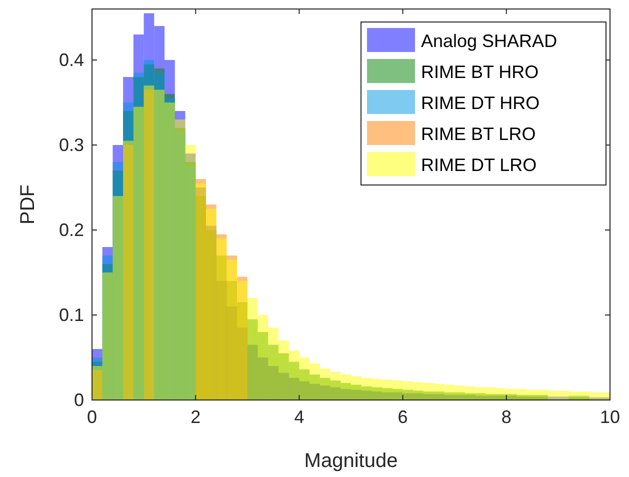  Describe the element at coordinates (71, 230) in the screenshot. I see `y-tick-label: 0.2` at that location.